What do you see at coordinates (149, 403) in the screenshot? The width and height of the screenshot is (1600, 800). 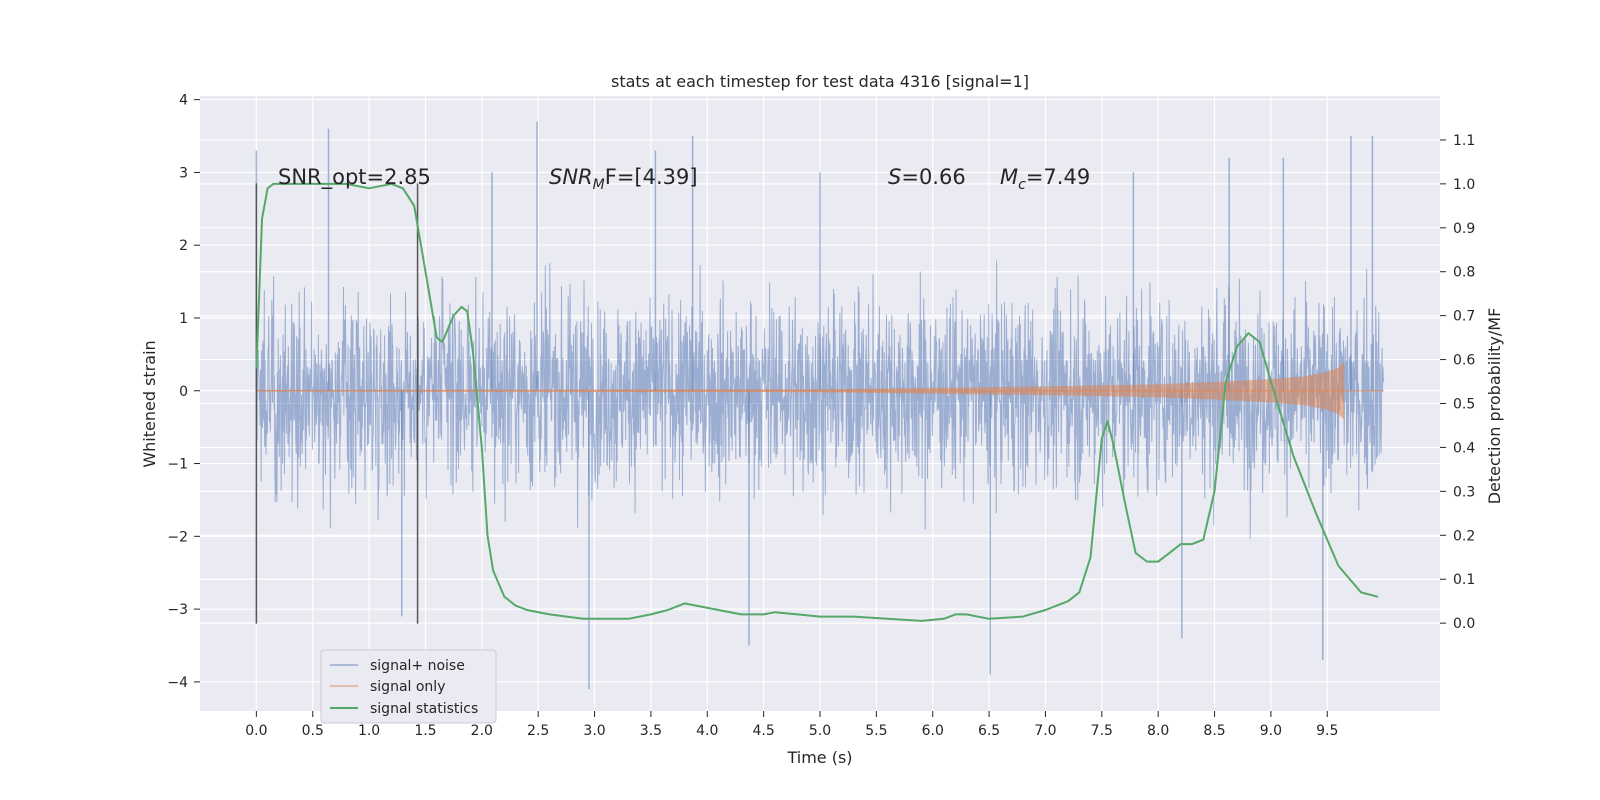 I see `y-axis-label: Whitened strain` at bounding box center [149, 403].